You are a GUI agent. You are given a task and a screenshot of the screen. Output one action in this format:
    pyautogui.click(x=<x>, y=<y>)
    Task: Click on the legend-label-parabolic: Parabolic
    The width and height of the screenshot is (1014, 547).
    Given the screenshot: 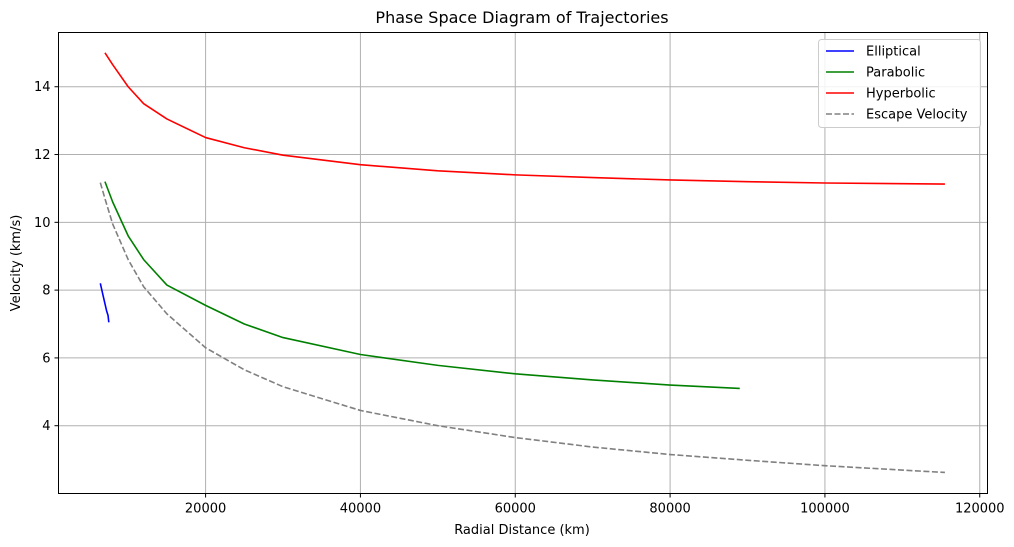 What is the action you would take?
    pyautogui.click(x=895, y=73)
    